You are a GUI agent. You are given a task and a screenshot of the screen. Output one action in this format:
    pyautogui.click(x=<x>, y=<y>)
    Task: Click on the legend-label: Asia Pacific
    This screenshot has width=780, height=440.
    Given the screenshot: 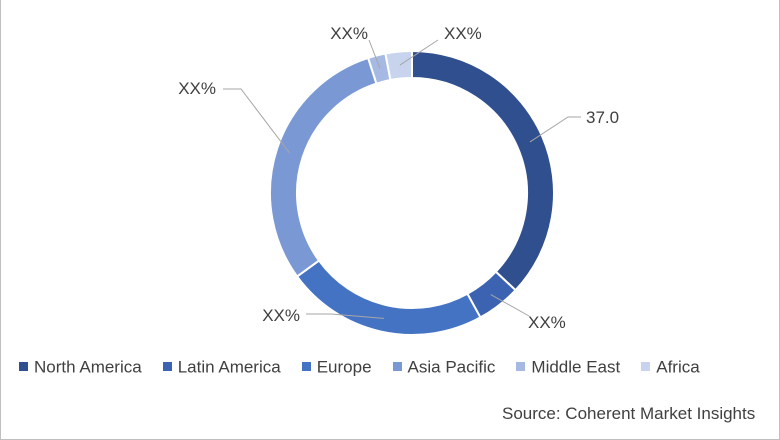 What is the action you would take?
    pyautogui.click(x=452, y=367)
    